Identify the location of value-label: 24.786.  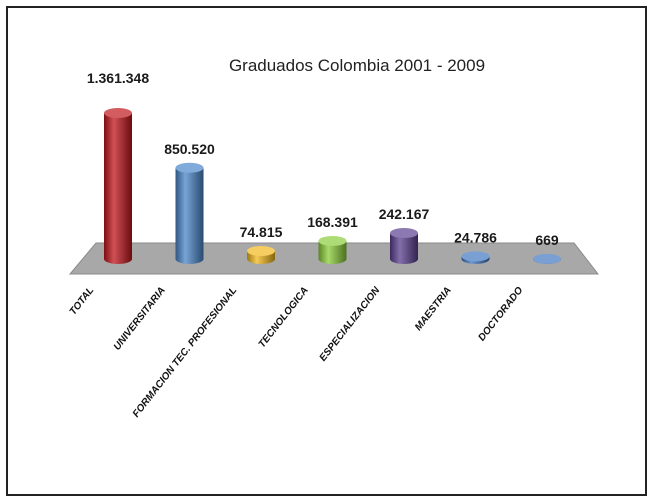
(475, 237).